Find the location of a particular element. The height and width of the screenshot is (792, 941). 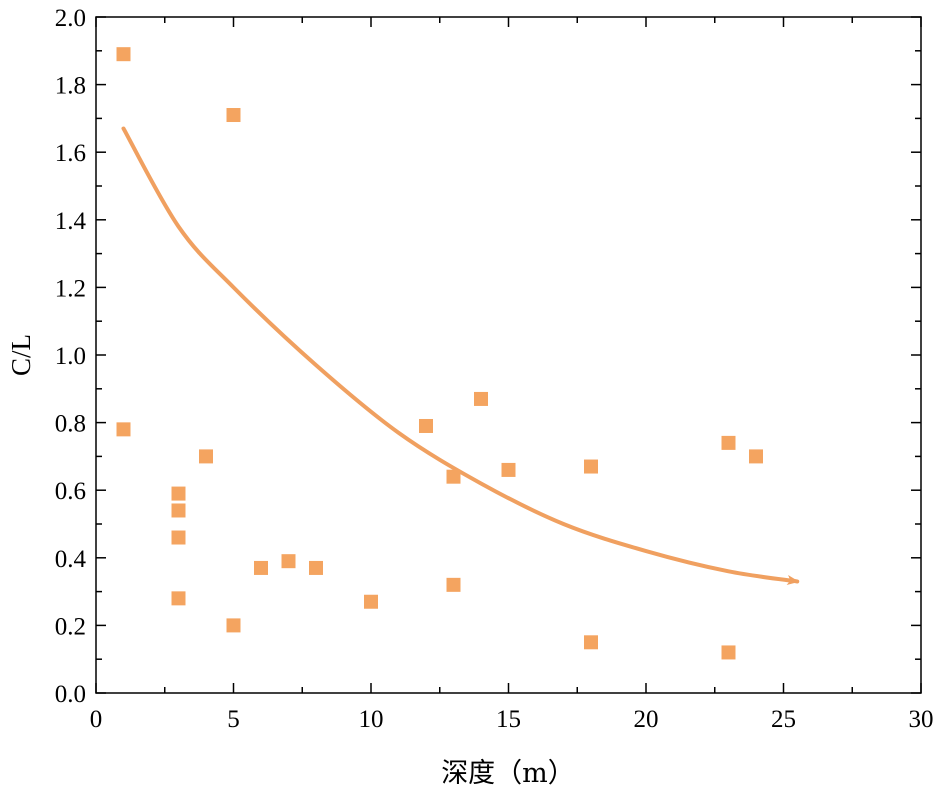

y-tick-label: 2.0 is located at coordinates (70, 18).